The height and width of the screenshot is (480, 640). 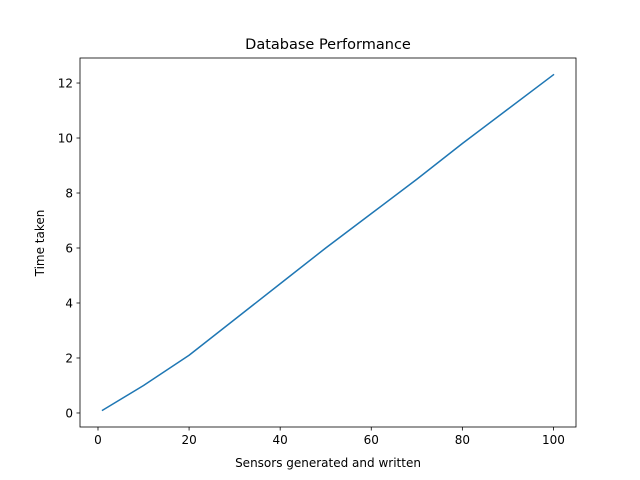 What do you see at coordinates (69, 413) in the screenshot?
I see `y-tick-label: 0` at bounding box center [69, 413].